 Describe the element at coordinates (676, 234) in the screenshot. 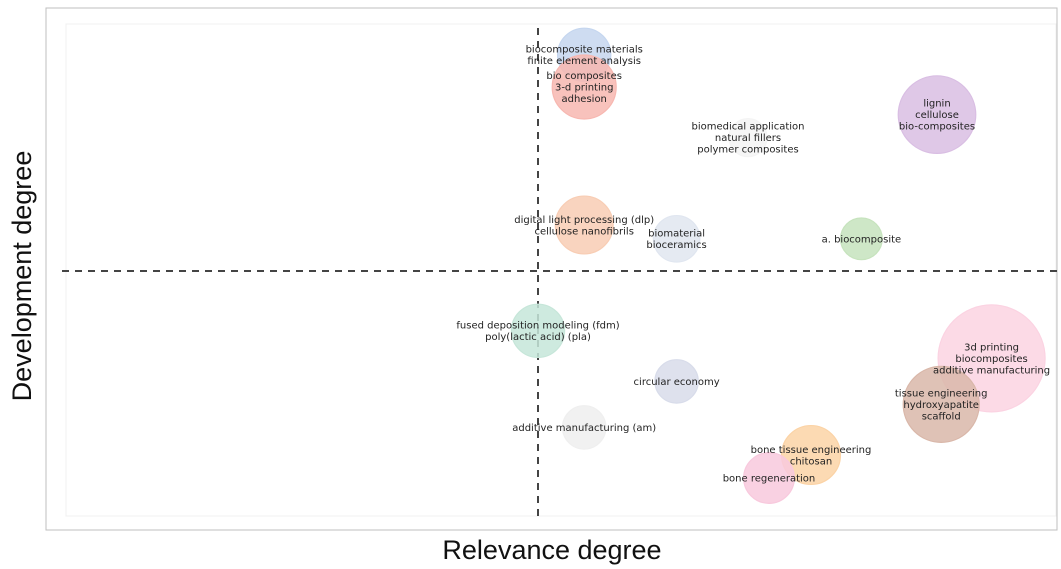

I see `cluster-label: biomaterial` at that location.